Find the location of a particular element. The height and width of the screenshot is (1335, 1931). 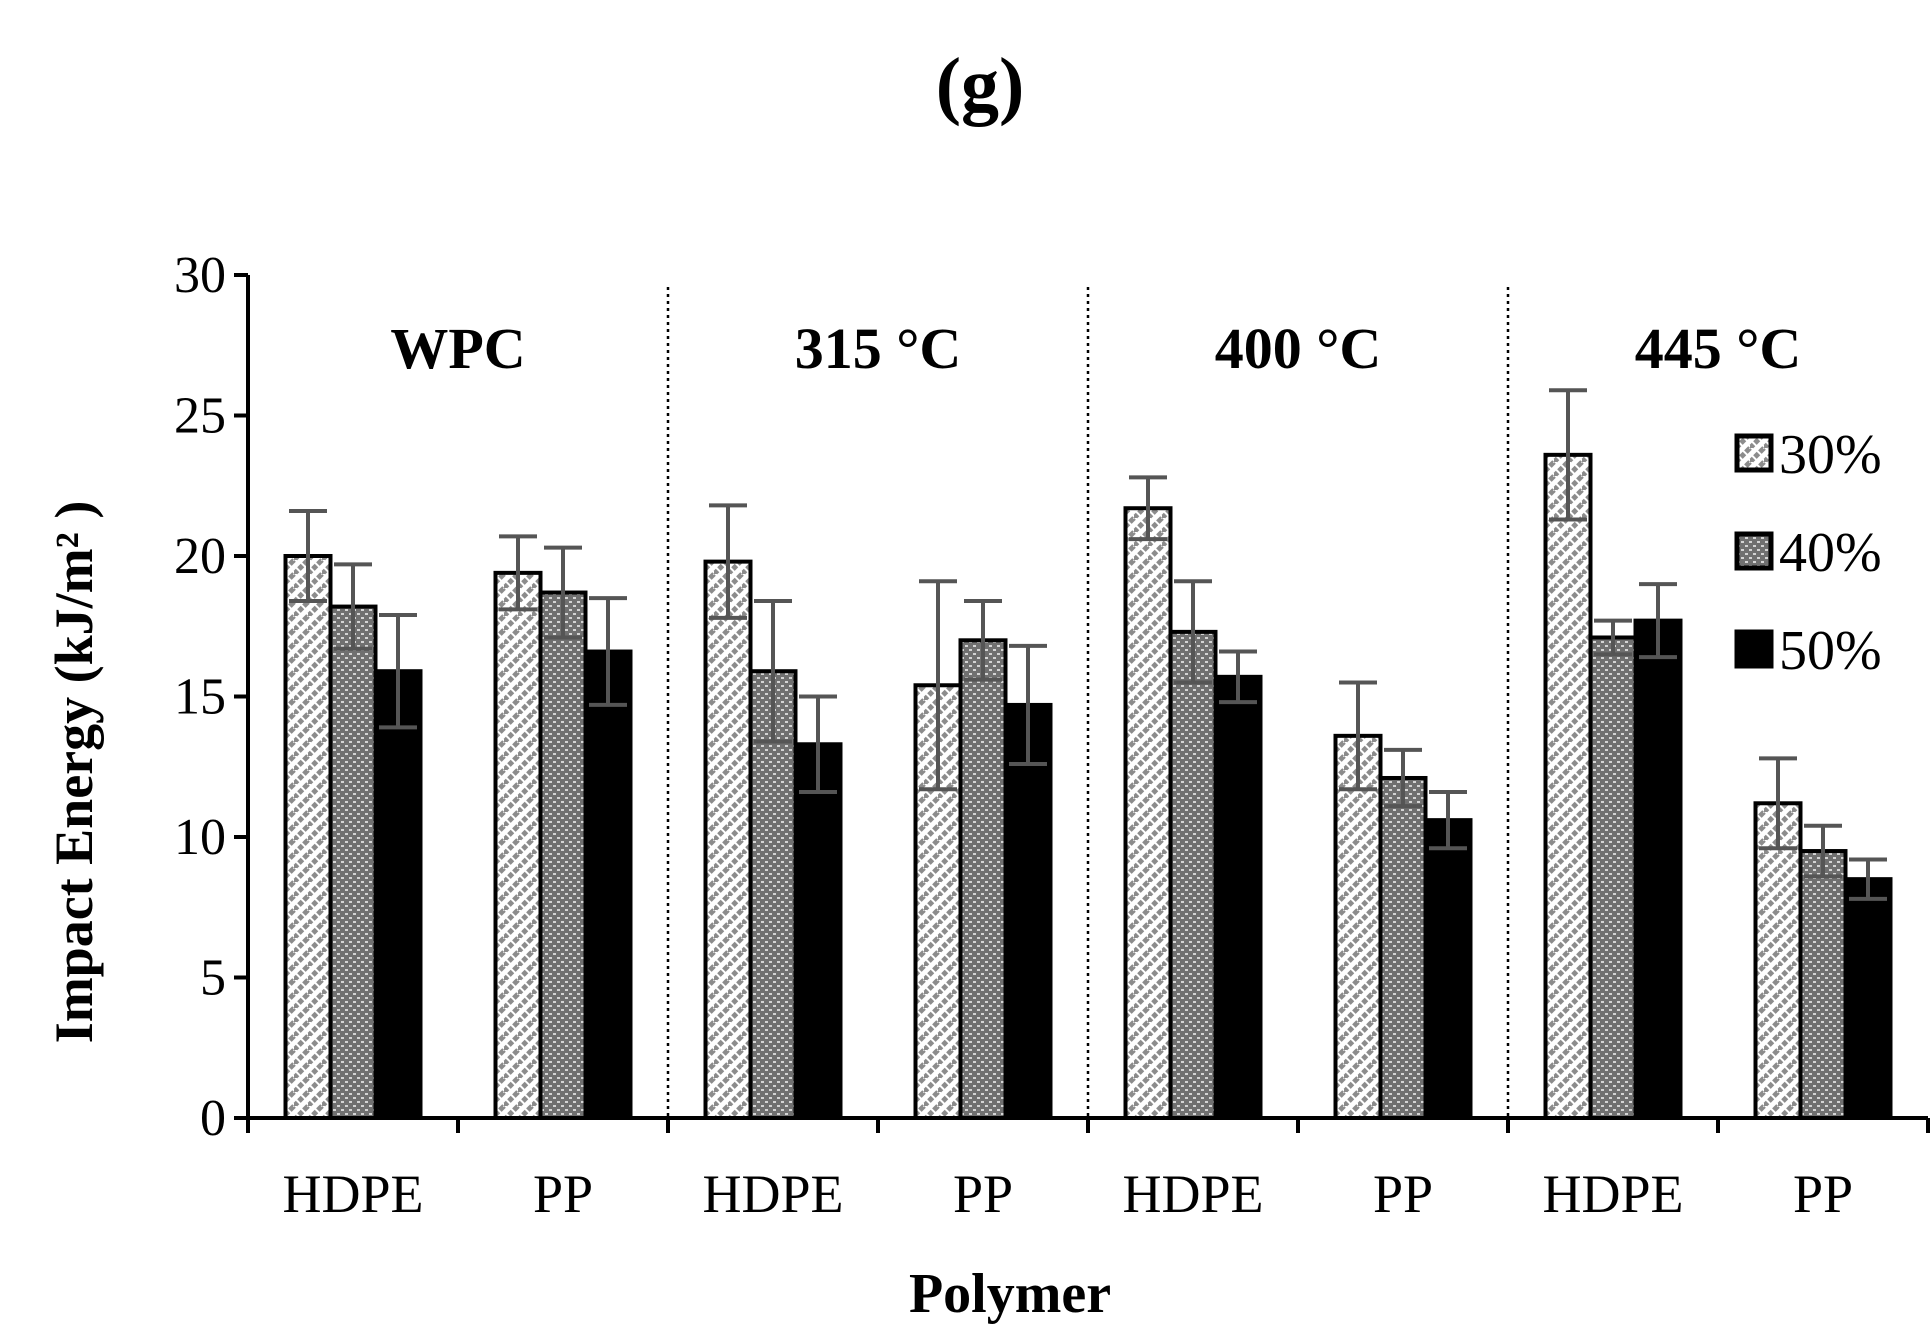

y-tick-label: 0 is located at coordinates (213, 1118).